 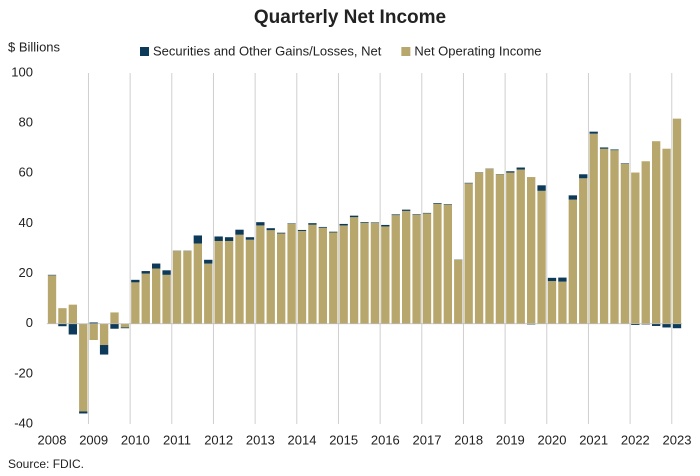 What do you see at coordinates (34, 46) in the screenshot?
I see `y-axis-label: $ Billions` at bounding box center [34, 46].